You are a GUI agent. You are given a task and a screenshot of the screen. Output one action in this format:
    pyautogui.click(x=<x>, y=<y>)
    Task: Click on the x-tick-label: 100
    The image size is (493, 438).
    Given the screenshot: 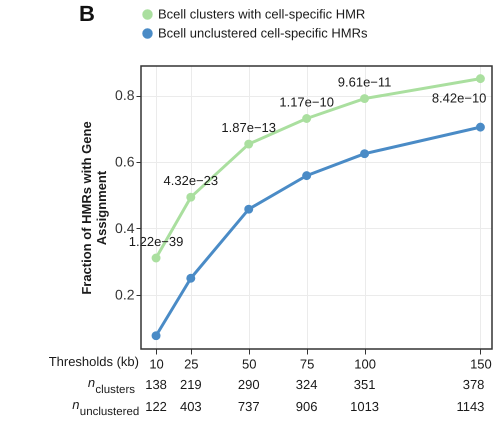 What is the action you would take?
    pyautogui.click(x=365, y=364)
    